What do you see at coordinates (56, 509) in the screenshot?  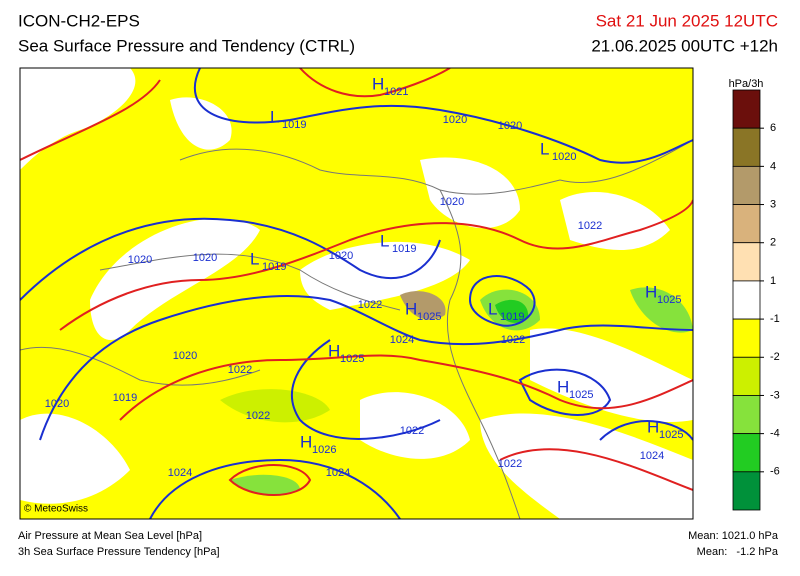 I see `credit: © MeteoSwiss` at bounding box center [56, 509].